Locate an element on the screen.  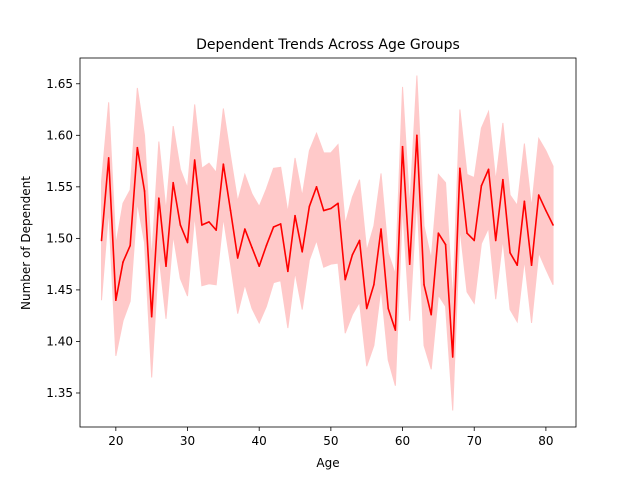
y-tick-label: 1.45 is located at coordinates (59, 290).